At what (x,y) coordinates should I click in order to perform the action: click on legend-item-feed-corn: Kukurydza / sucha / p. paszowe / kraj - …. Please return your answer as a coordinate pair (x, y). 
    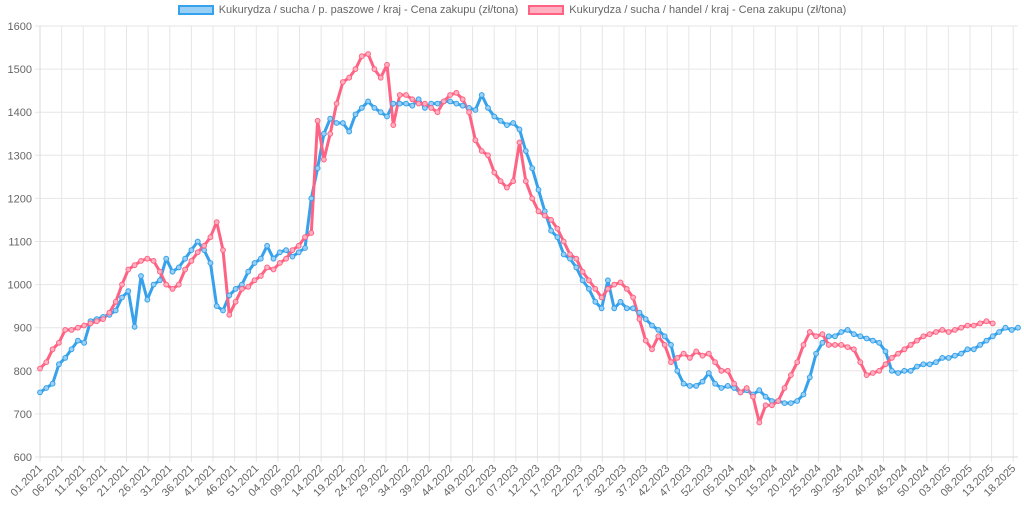
    Looking at the image, I should click on (347, 10).